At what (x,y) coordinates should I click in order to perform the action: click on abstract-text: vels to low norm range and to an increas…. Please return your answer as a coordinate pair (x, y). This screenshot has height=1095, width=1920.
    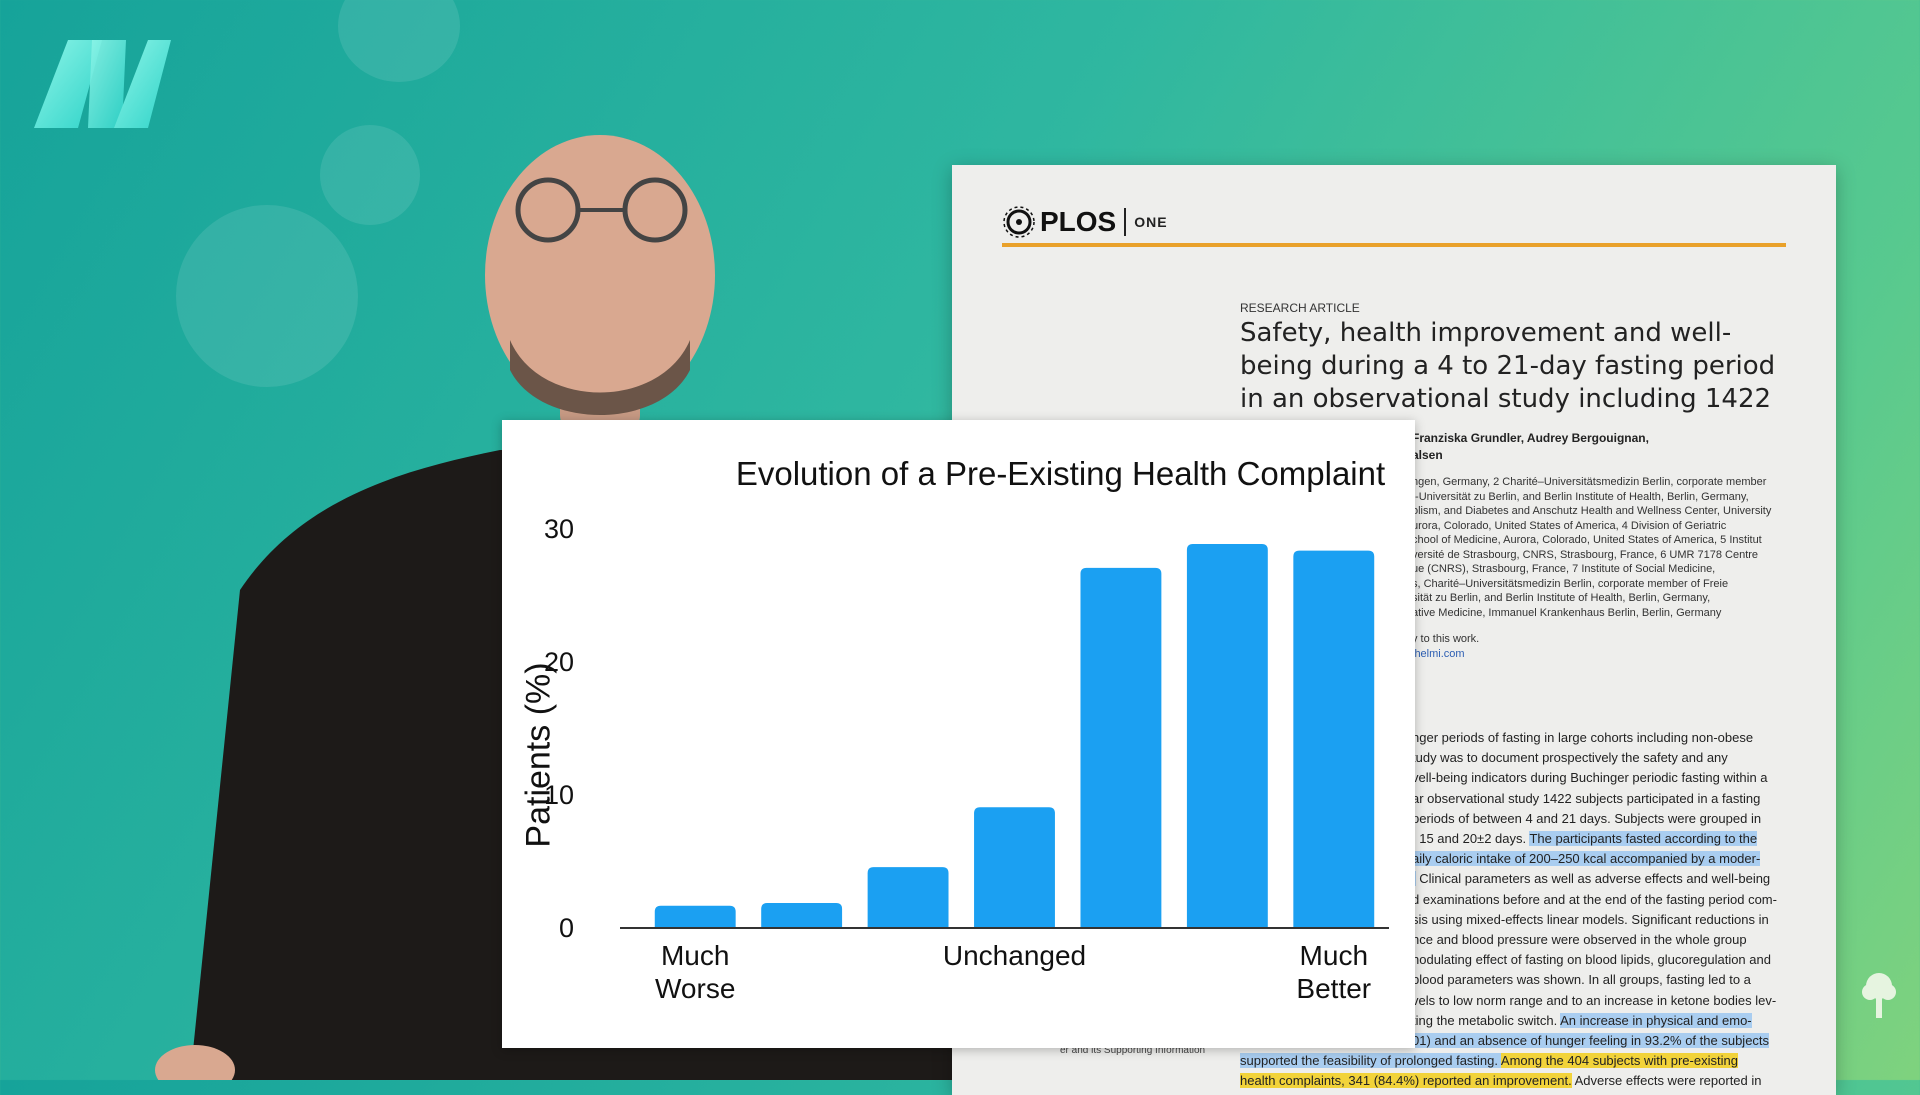
    Looking at the image, I should click on (1594, 1000).